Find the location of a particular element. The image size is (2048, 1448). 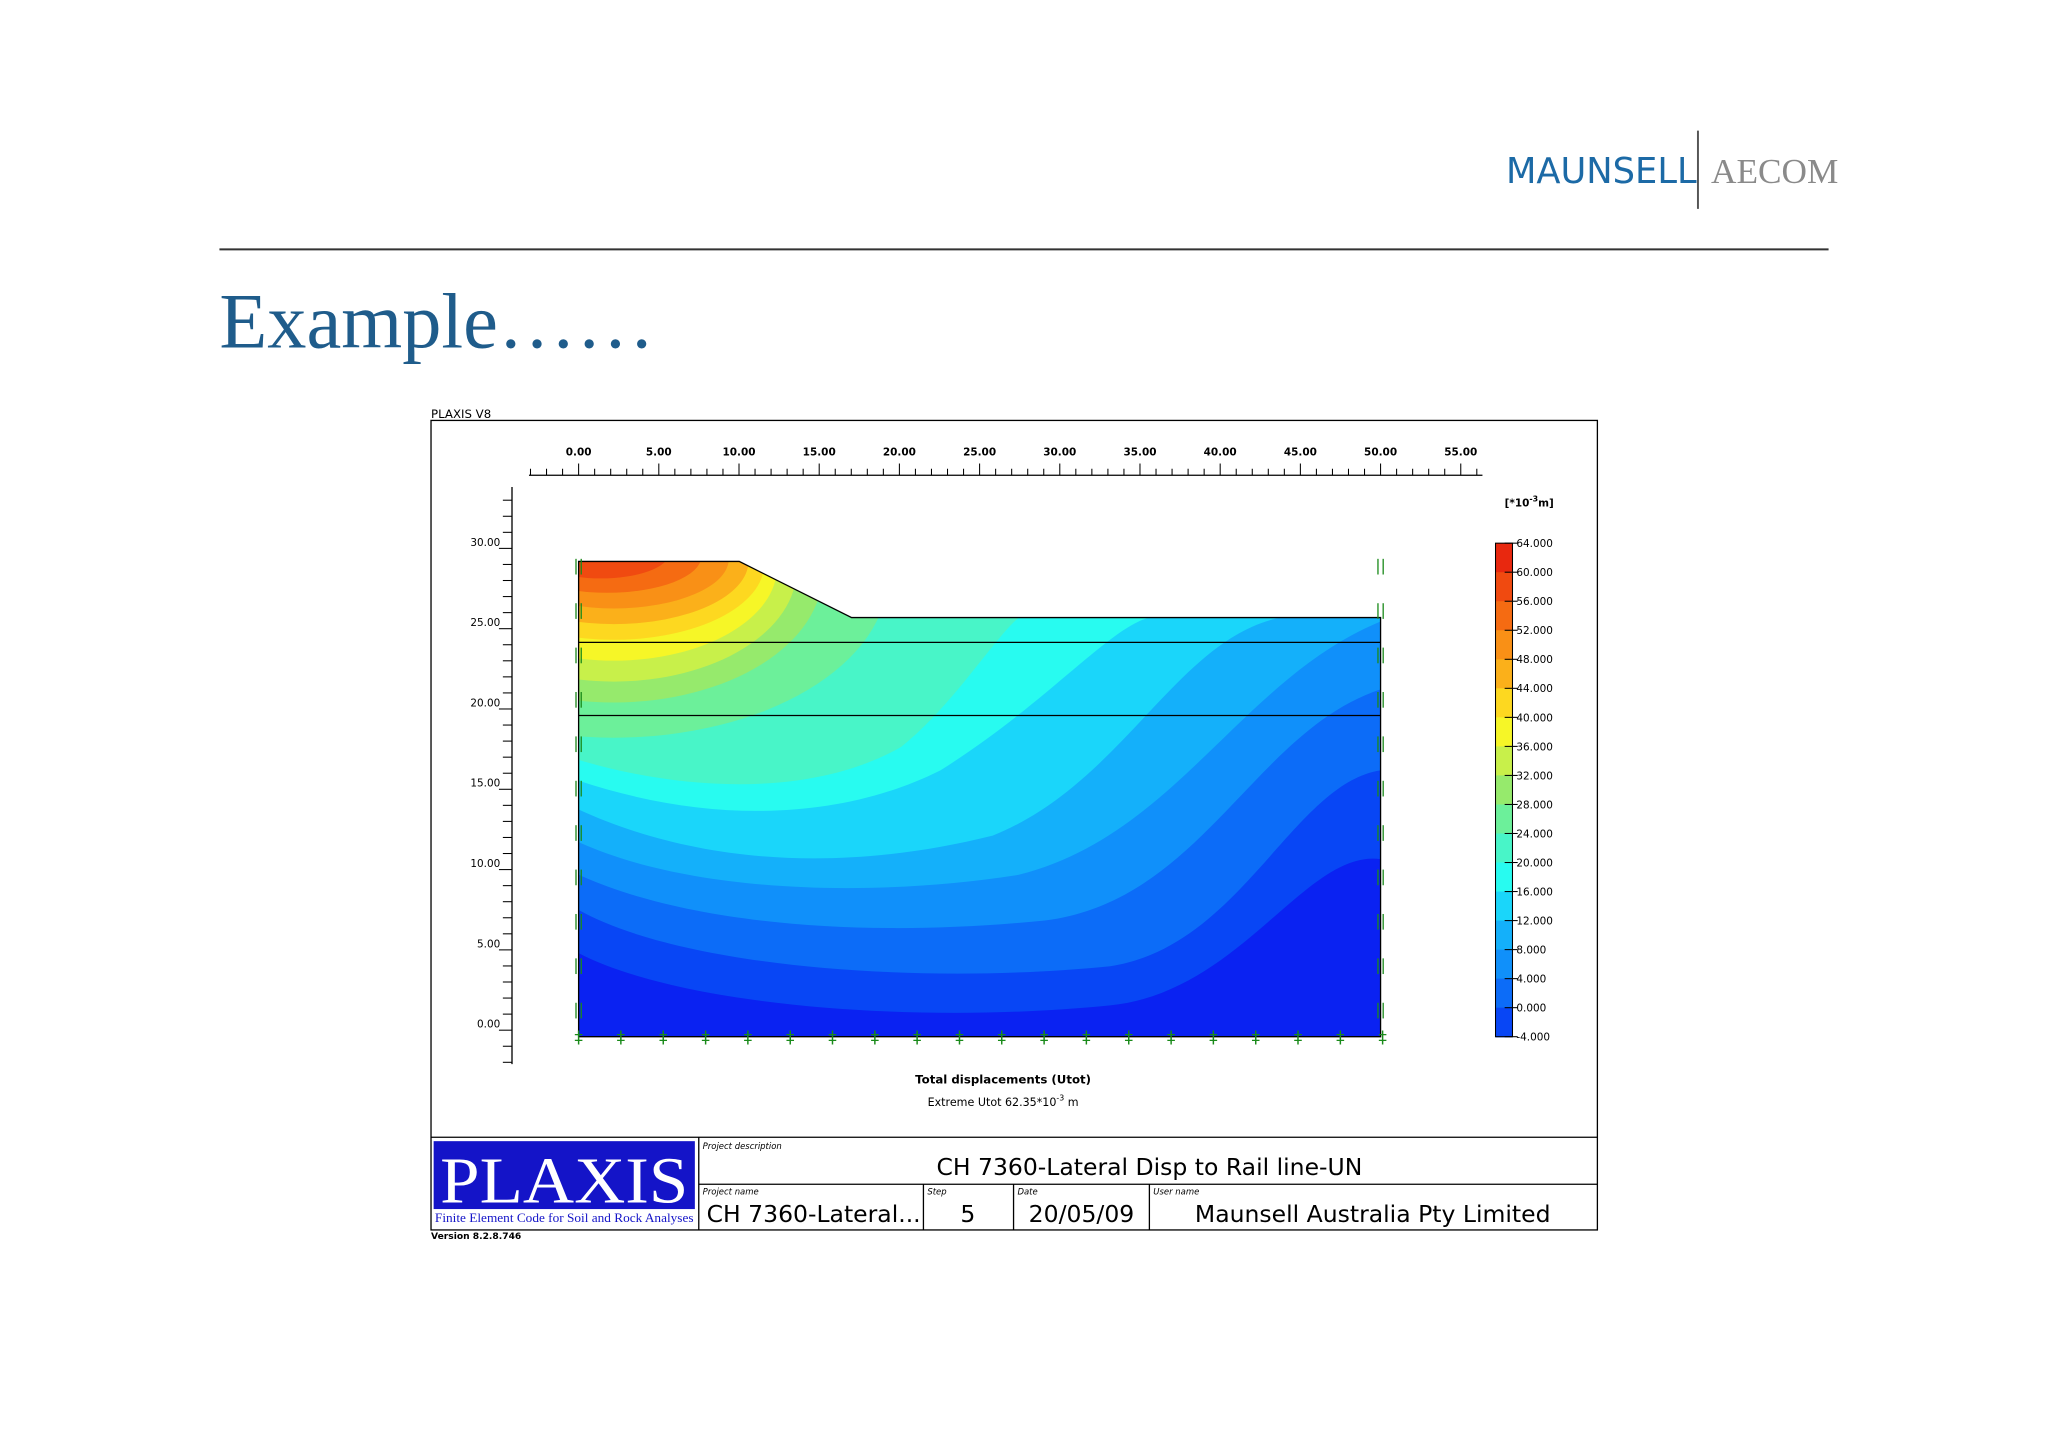

contour-plot is located at coordinates (979, 799).